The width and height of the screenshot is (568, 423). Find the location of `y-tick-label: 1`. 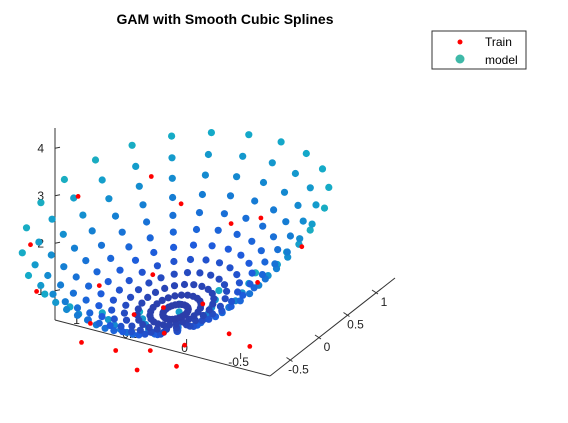

y-tick-label: 1 is located at coordinates (384, 302).